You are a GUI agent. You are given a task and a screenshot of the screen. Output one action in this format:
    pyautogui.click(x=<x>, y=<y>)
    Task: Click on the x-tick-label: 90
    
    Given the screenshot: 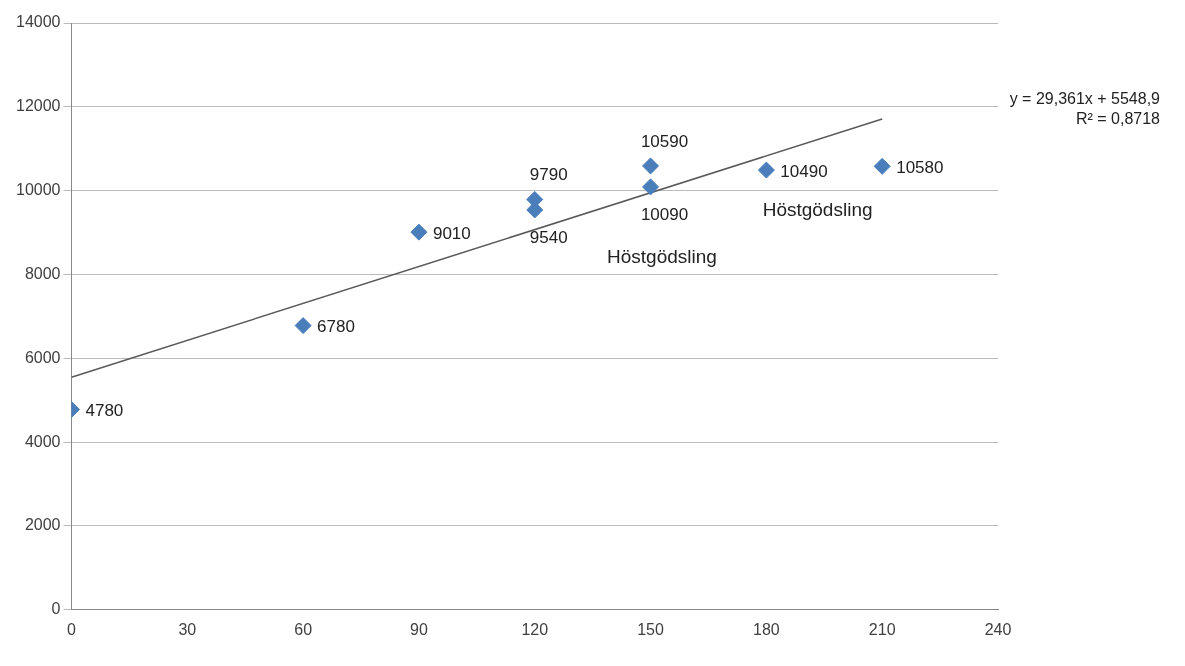 What is the action you would take?
    pyautogui.click(x=419, y=629)
    